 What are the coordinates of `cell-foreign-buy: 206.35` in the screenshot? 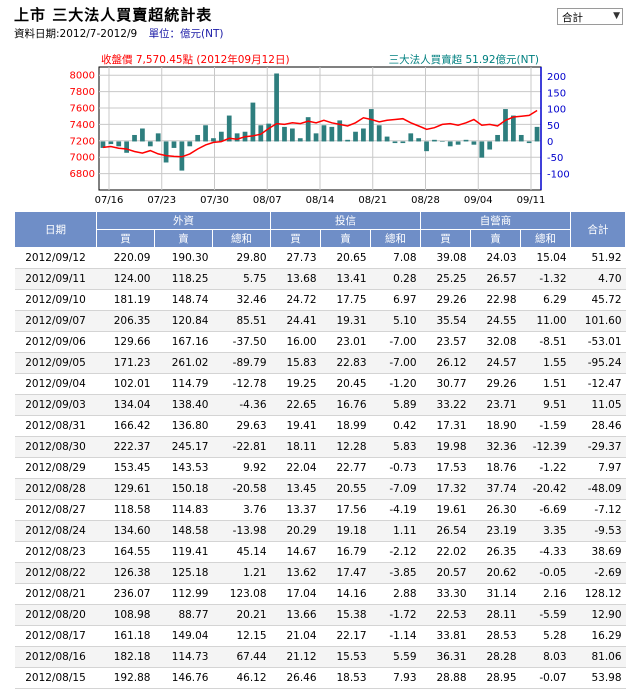 It's located at (125, 321).